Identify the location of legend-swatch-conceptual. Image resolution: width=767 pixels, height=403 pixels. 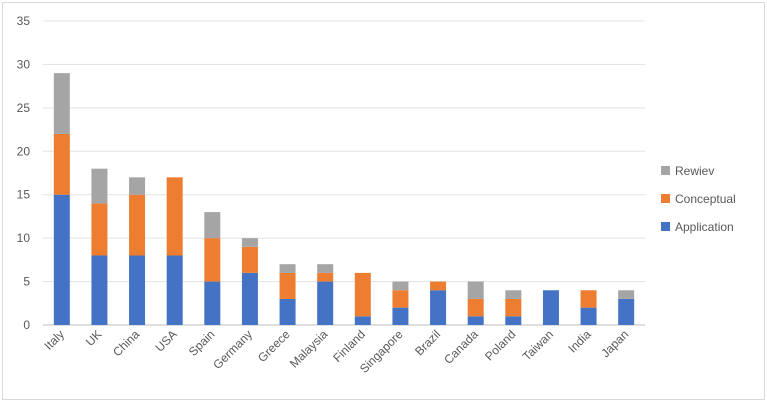
(665, 198).